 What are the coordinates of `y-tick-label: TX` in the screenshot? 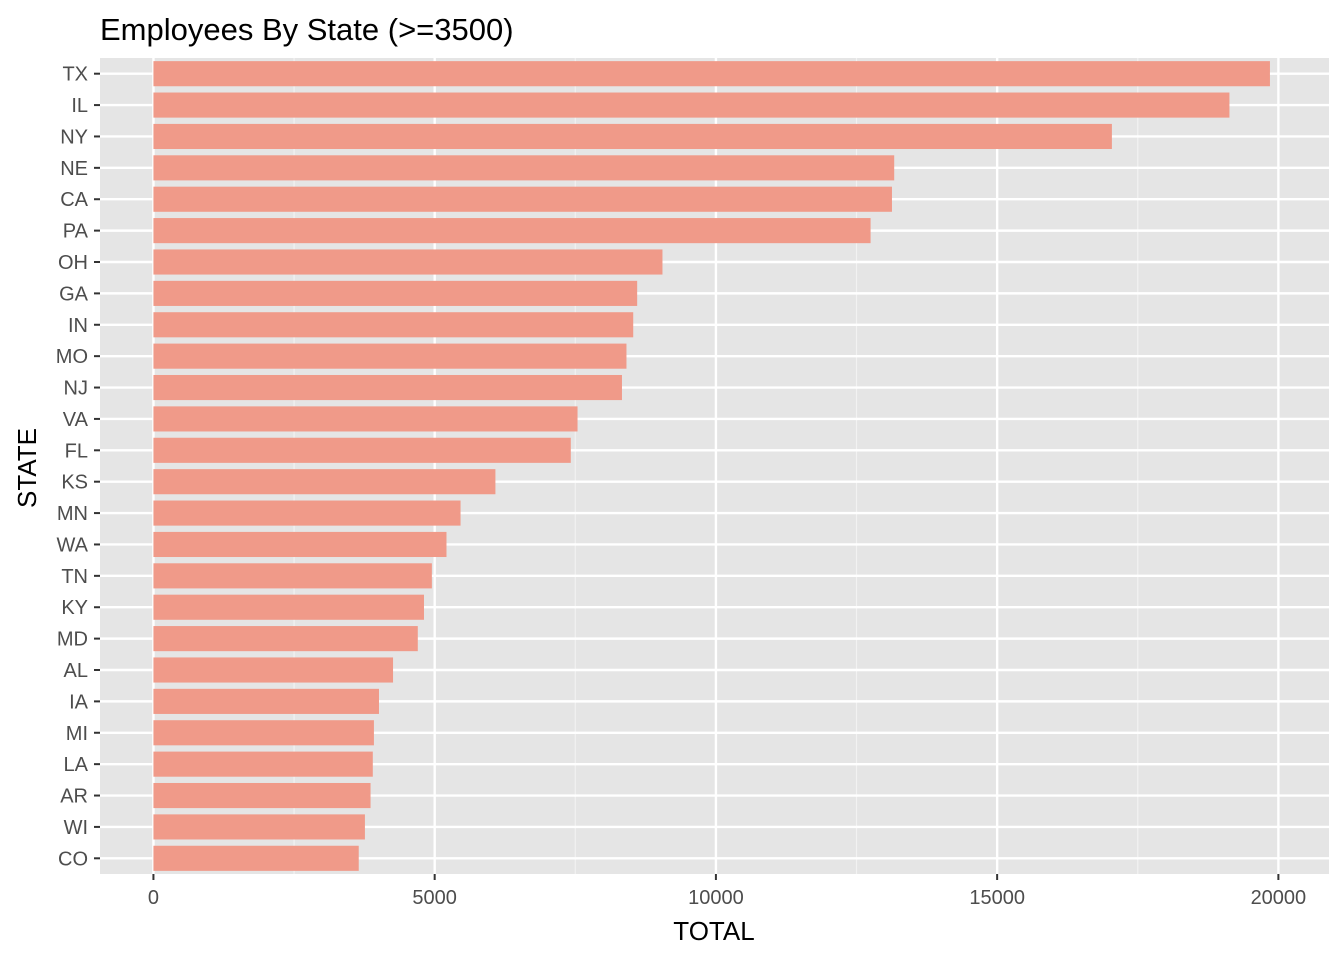 It's located at (75, 75).